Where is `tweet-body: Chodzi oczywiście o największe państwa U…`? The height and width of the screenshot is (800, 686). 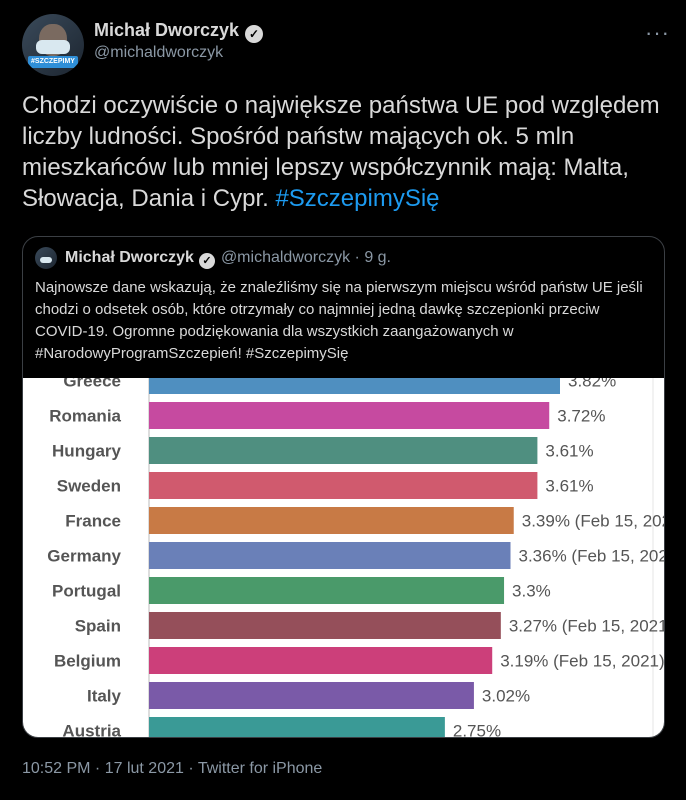 tweet-body: Chodzi oczywiście o największe państwa U… is located at coordinates (341, 152).